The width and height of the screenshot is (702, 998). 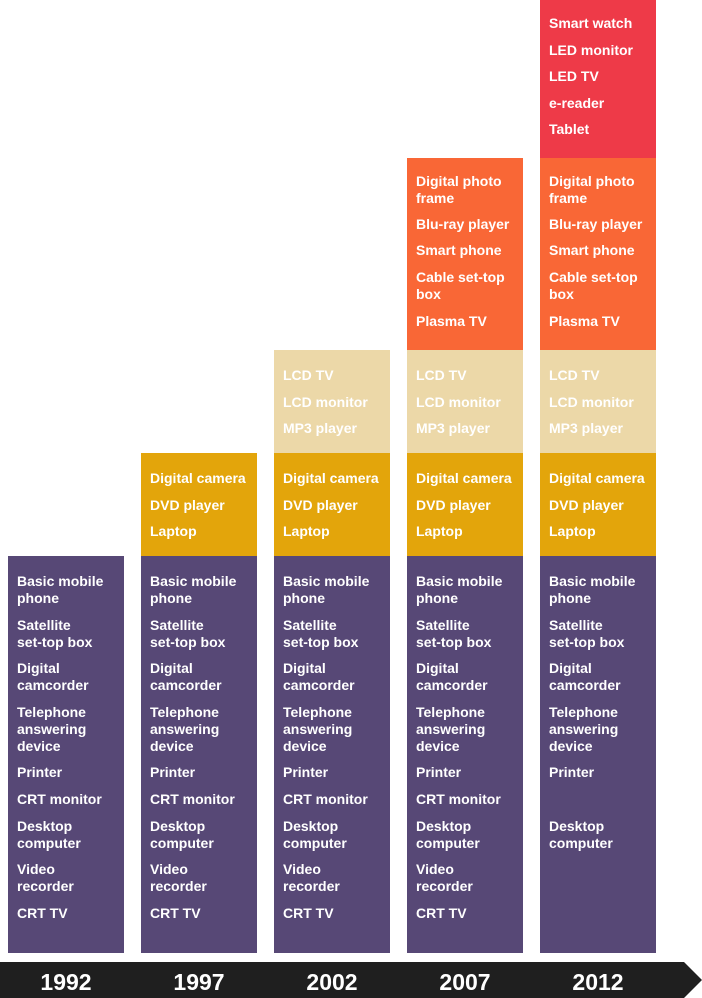 What do you see at coordinates (577, 103) in the screenshot?
I see `device-label: e-reader` at bounding box center [577, 103].